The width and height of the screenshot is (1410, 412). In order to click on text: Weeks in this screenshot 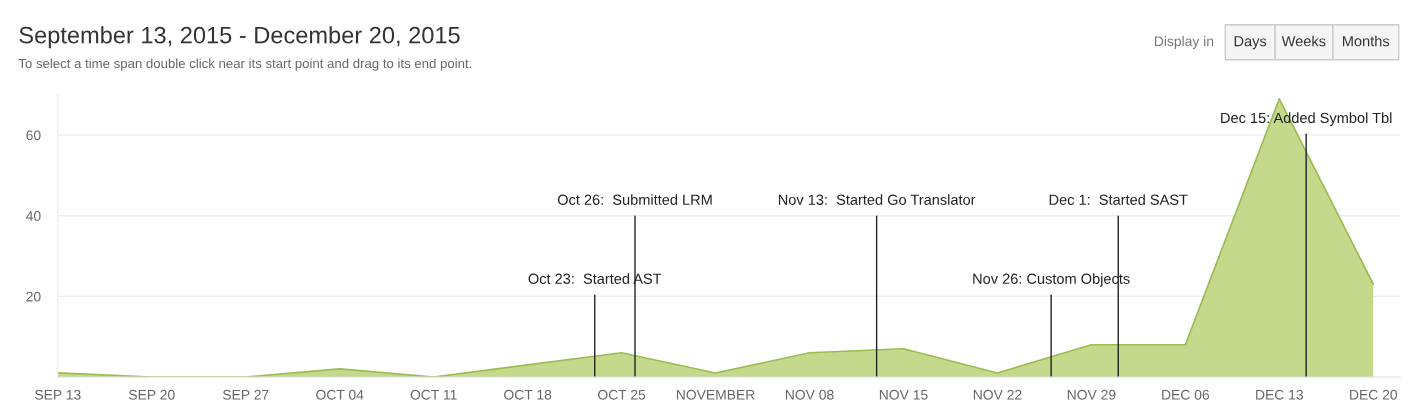, I will do `click(1303, 41)`.